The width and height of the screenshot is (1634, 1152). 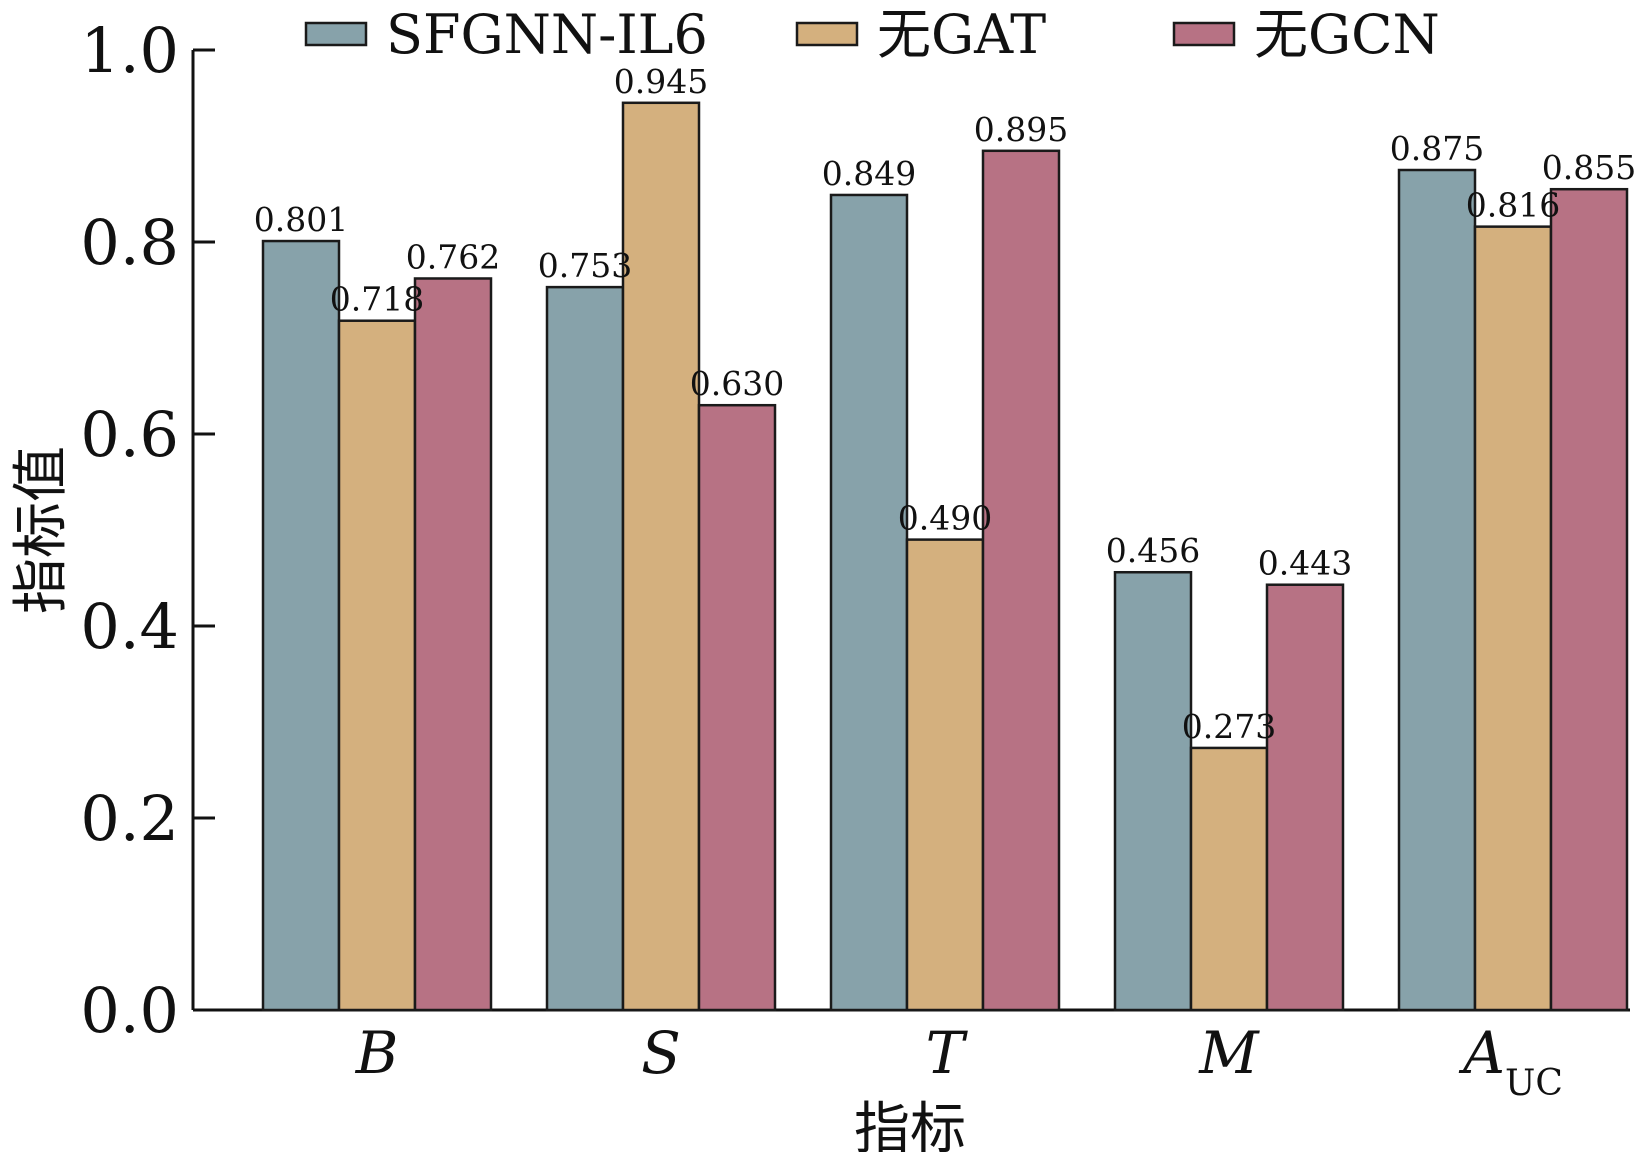 What do you see at coordinates (1437, 148) in the screenshot?
I see `value-label: 0.875` at bounding box center [1437, 148].